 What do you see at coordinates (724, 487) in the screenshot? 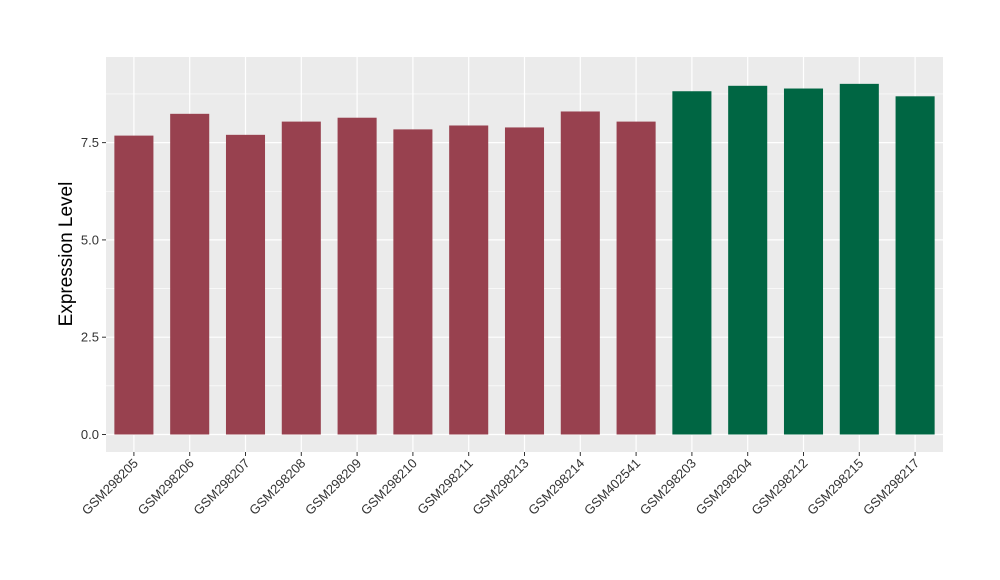
I see `x-tick-label: GSM298204` at bounding box center [724, 487].